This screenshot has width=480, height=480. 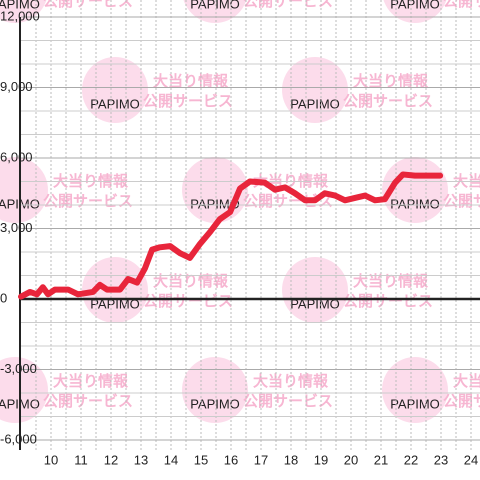 What do you see at coordinates (81, 459) in the screenshot?
I see `x-tick-label: 11` at bounding box center [81, 459].